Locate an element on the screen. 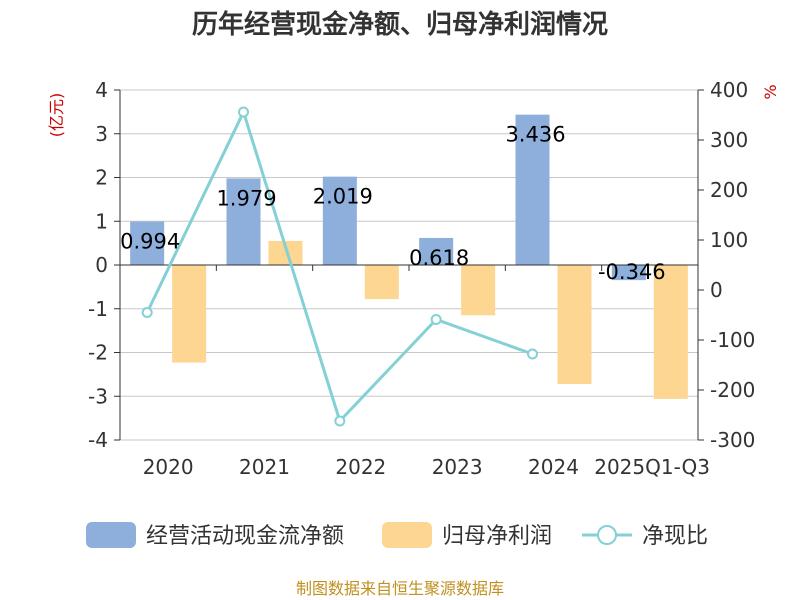  right-tick-label: 300 is located at coordinates (729, 140).